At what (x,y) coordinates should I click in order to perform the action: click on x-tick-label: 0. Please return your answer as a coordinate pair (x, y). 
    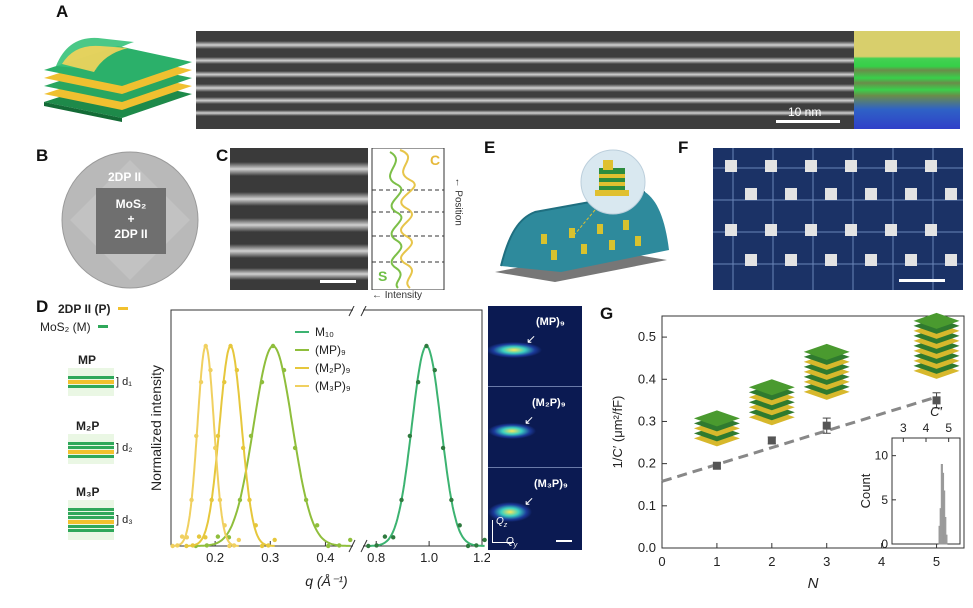
    Looking at the image, I should click on (661, 561).